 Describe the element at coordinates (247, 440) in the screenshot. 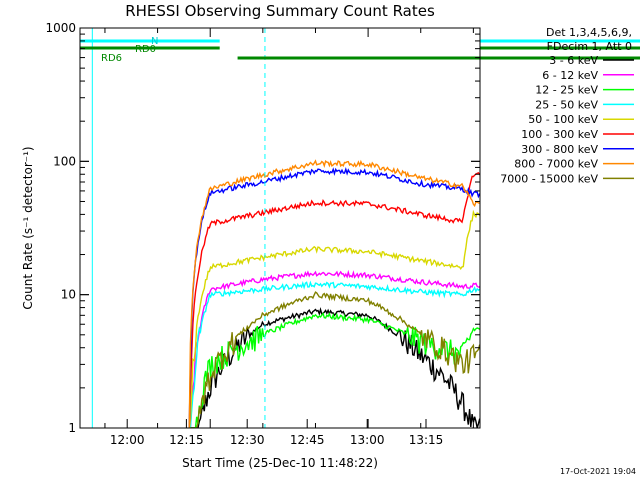

I see `x-tick-label: 12:30` at that location.